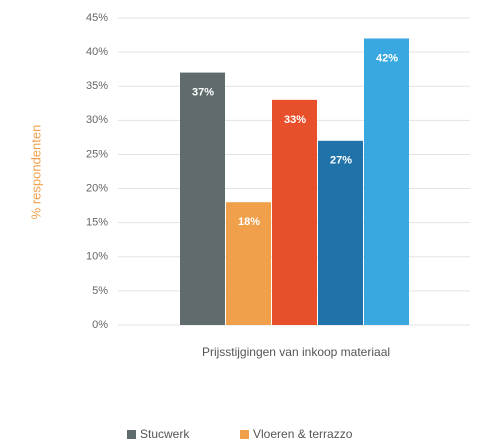 The height and width of the screenshot is (443, 496). What do you see at coordinates (295, 120) in the screenshot?
I see `data-label: 33%` at bounding box center [295, 120].